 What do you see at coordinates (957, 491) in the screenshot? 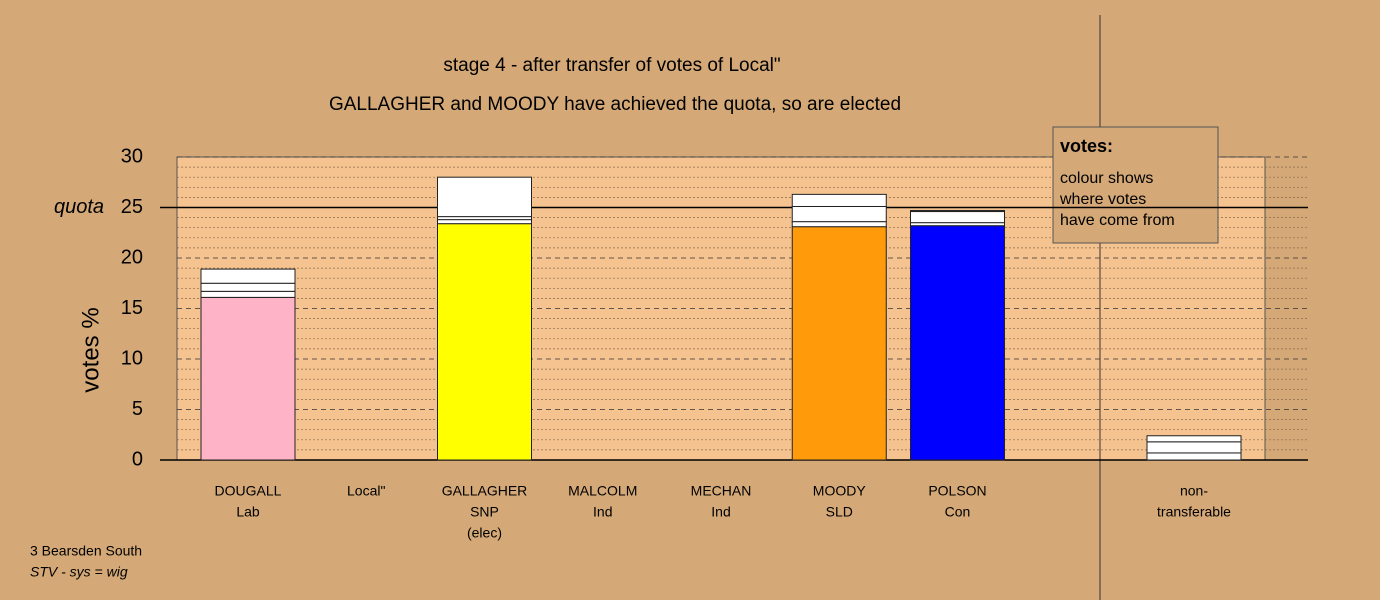
I see `x-tick-label: POLSON` at bounding box center [957, 491].